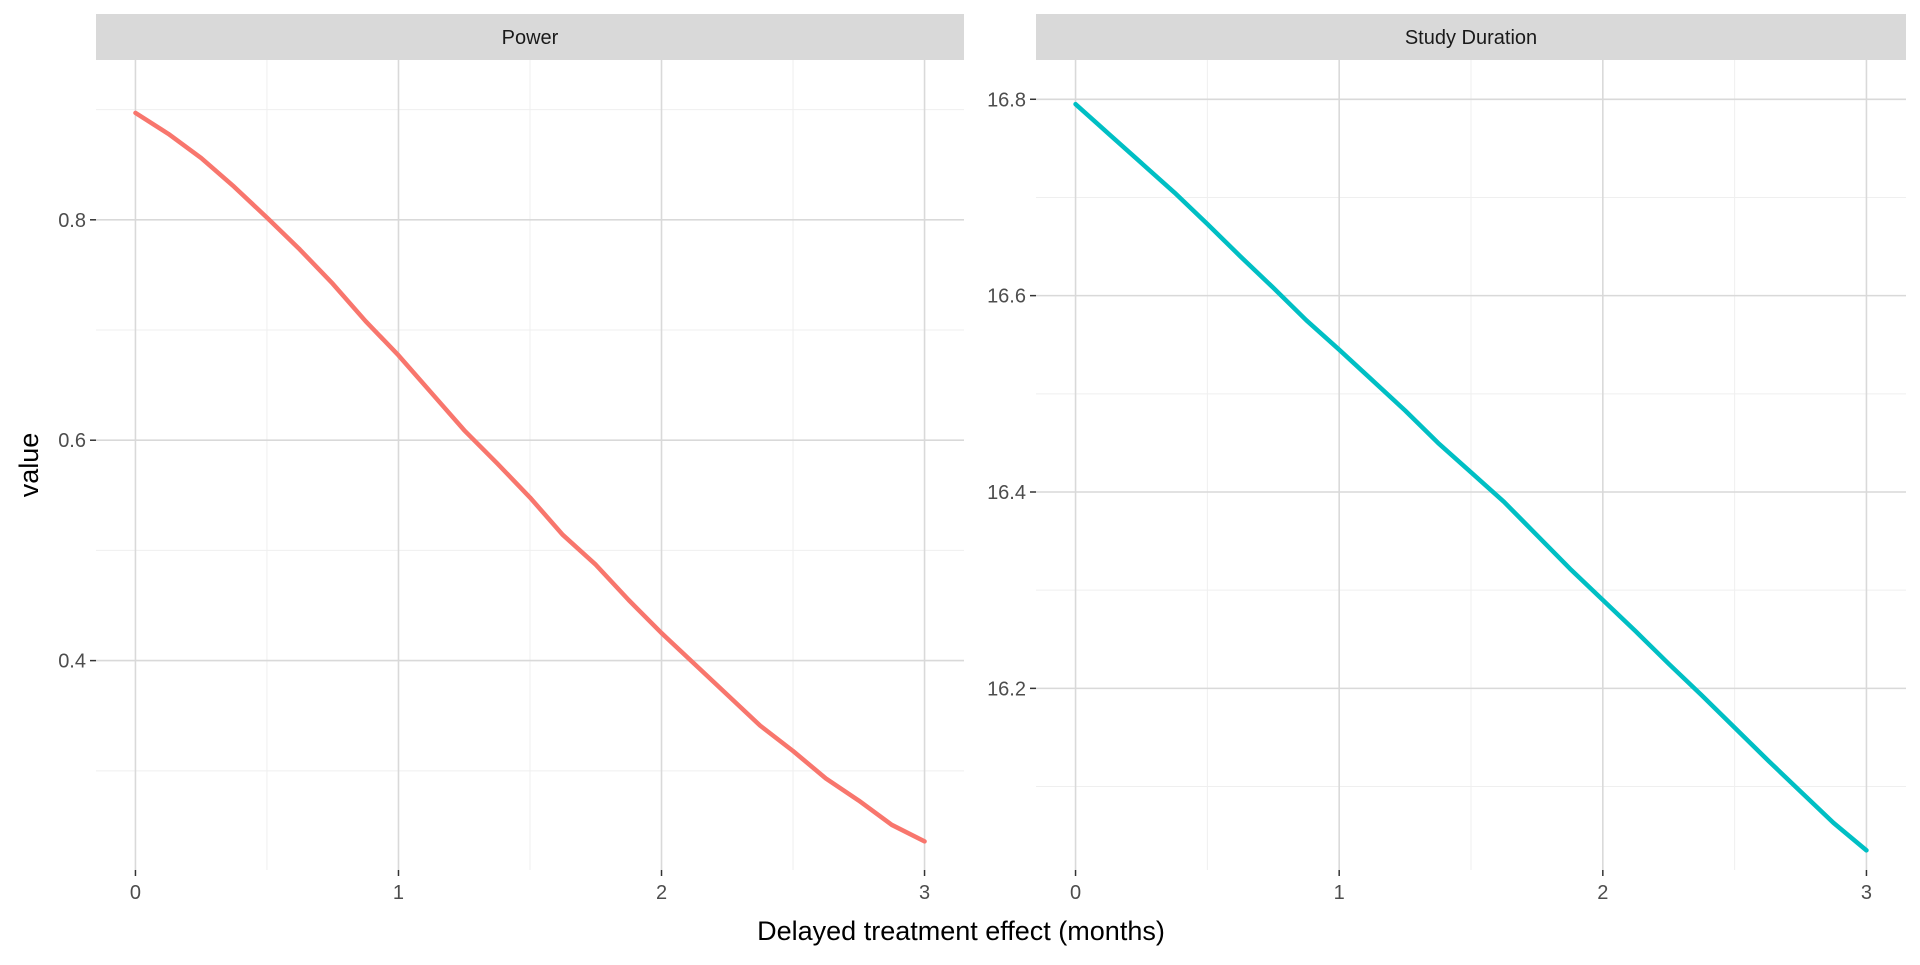 This screenshot has width=1920, height=965. I want to click on x-axis-title: Delayed treatment effect (months), so click(961, 931).